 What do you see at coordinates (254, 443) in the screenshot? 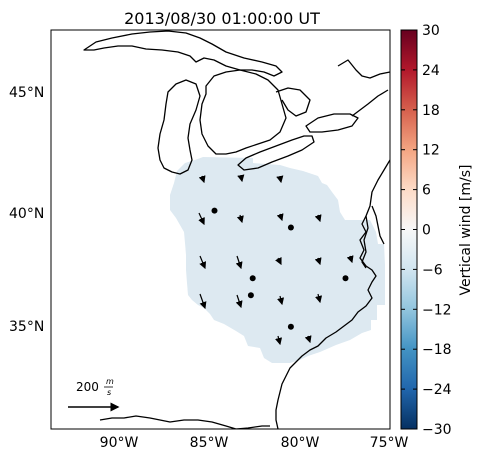
I see `longitude-labels: 90°W 85°W 80°W 75°W` at bounding box center [254, 443].